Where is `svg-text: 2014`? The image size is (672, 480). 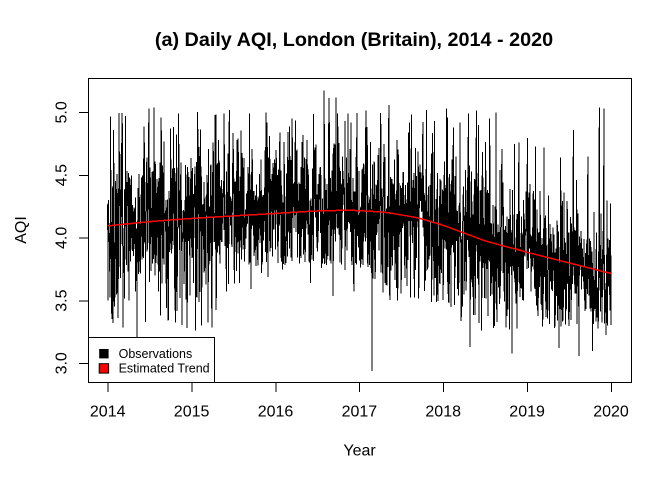 svg-text: 2014 is located at coordinates (108, 412).